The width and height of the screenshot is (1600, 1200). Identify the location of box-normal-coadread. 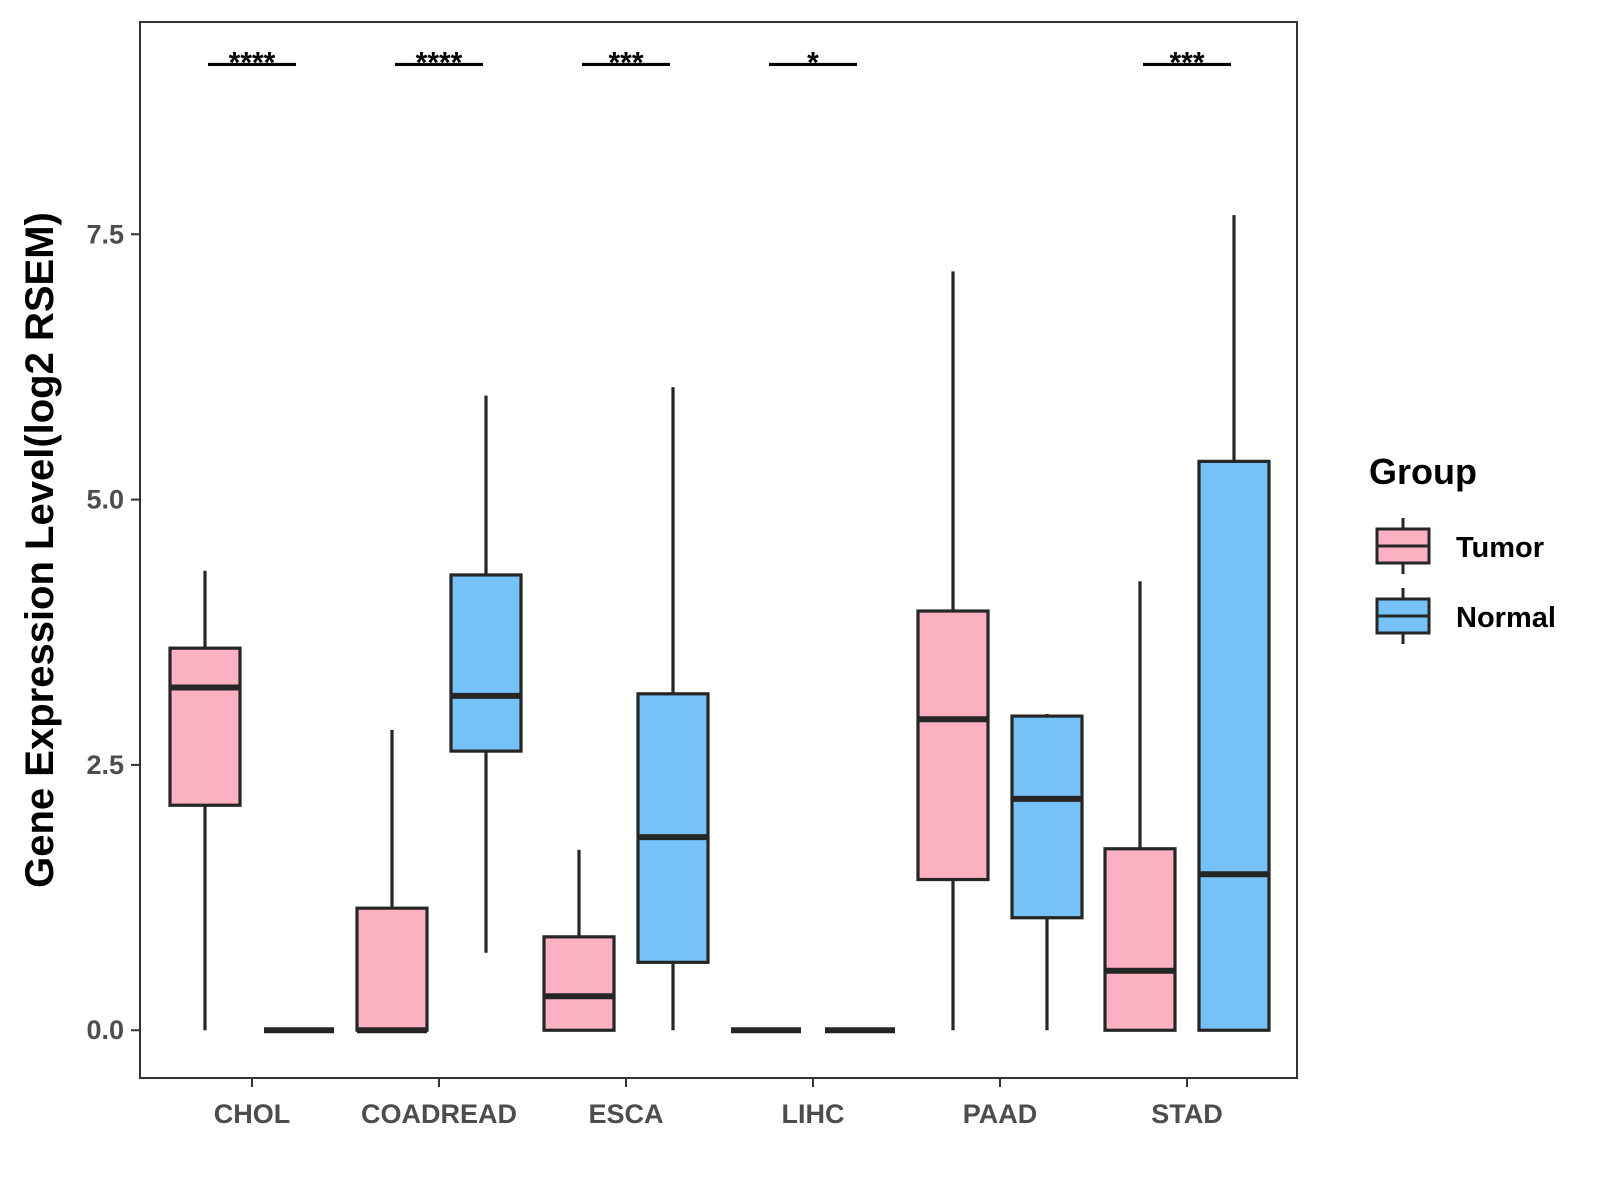
(486, 674).